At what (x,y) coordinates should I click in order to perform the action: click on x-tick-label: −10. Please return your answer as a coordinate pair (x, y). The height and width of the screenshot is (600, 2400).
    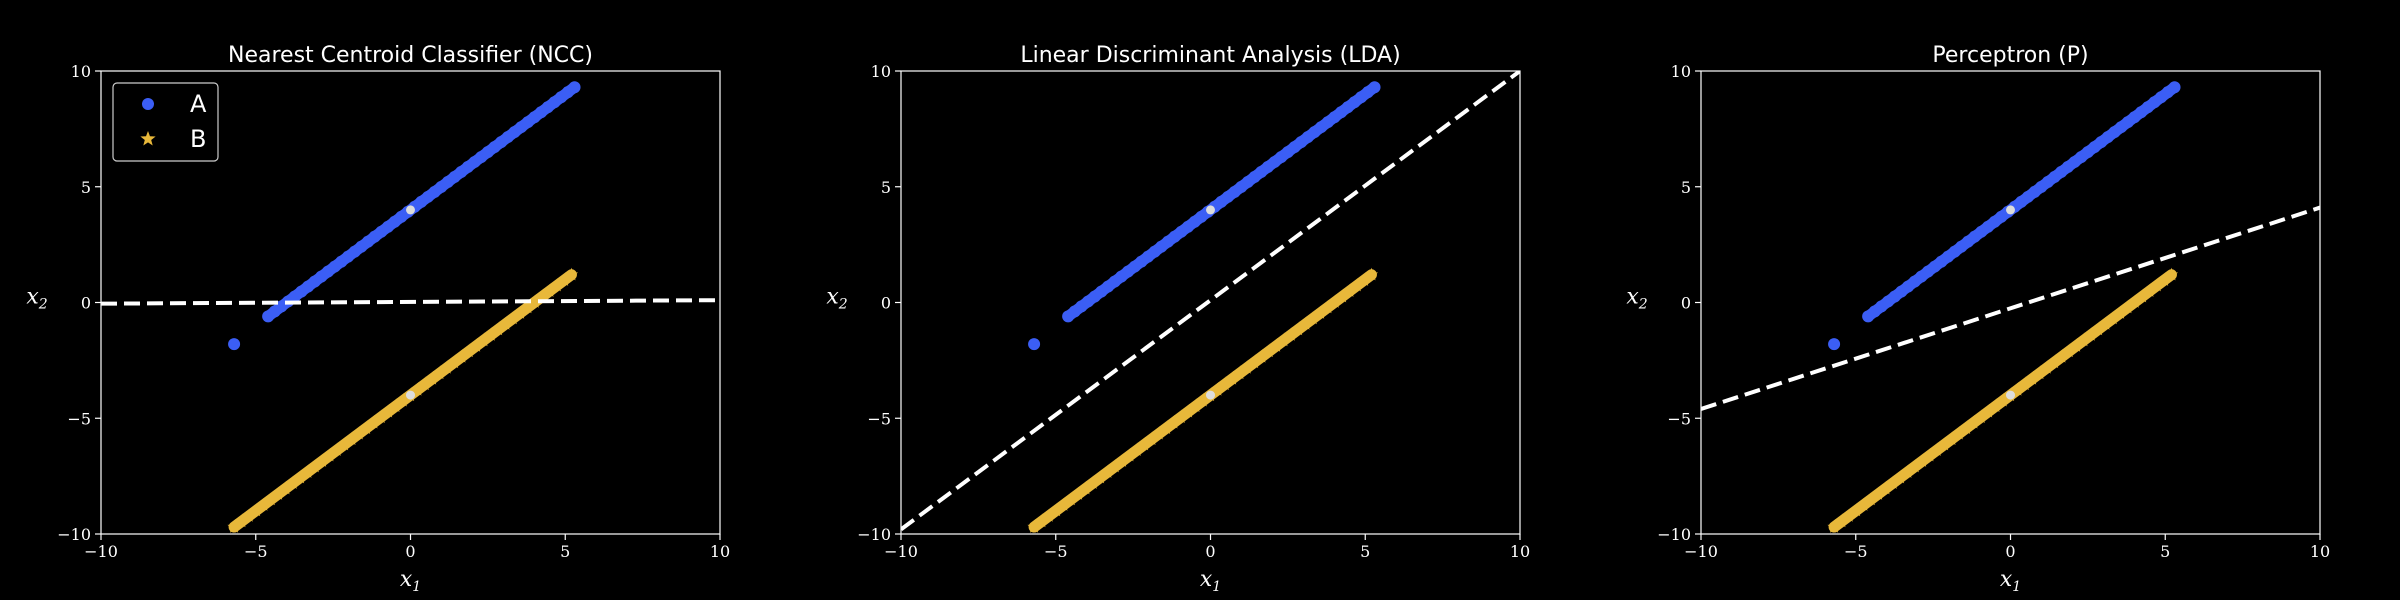
    Looking at the image, I should click on (101, 551).